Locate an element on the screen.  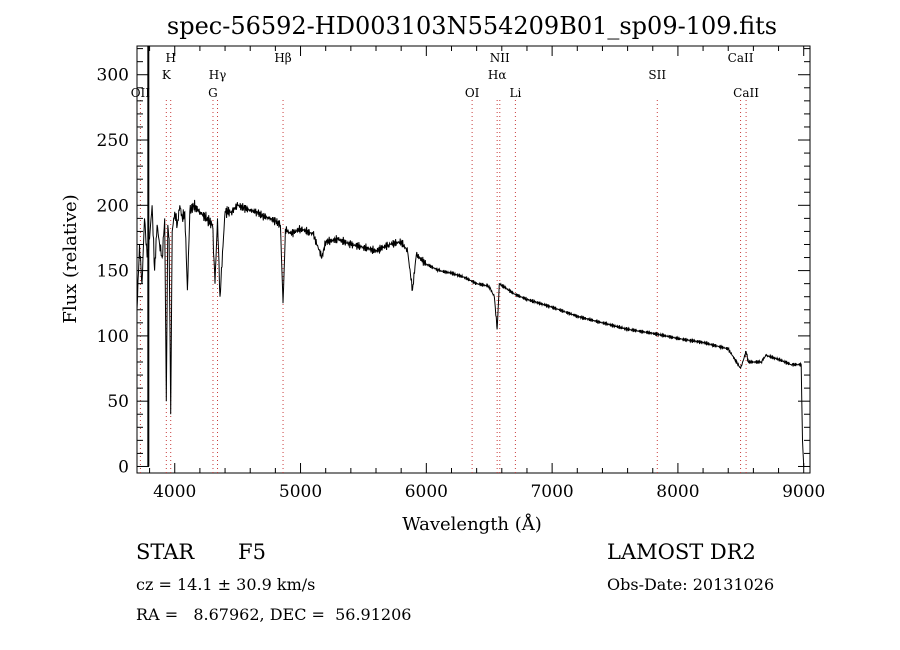
y-tick-label-2: 100 is located at coordinates (113, 337).